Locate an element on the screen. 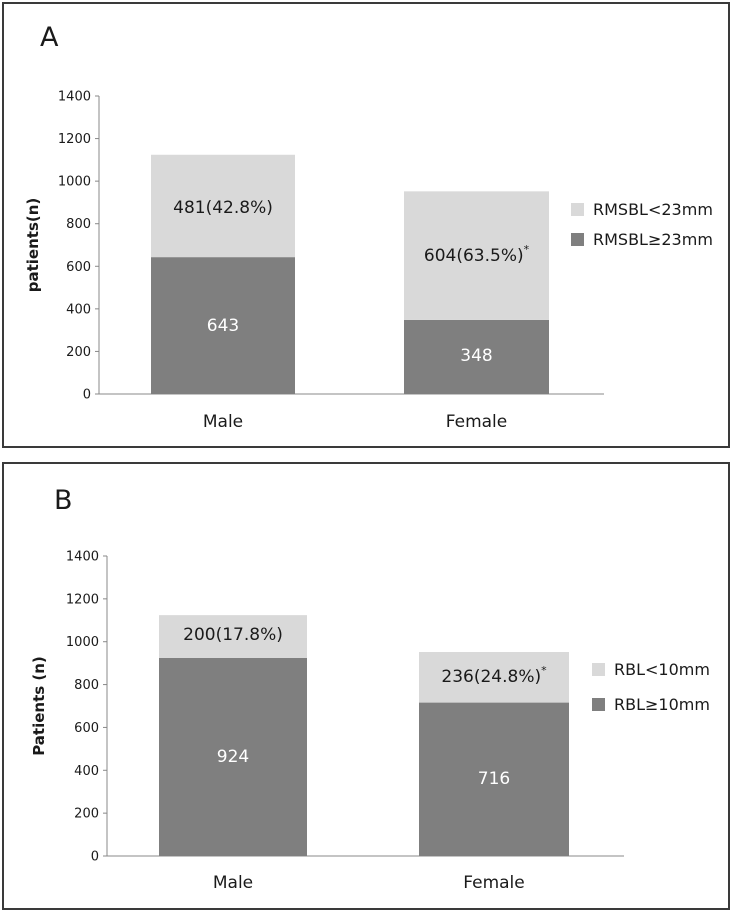 The width and height of the screenshot is (736, 915). bar-segment-RBL<10mm-Male is located at coordinates (233, 636).